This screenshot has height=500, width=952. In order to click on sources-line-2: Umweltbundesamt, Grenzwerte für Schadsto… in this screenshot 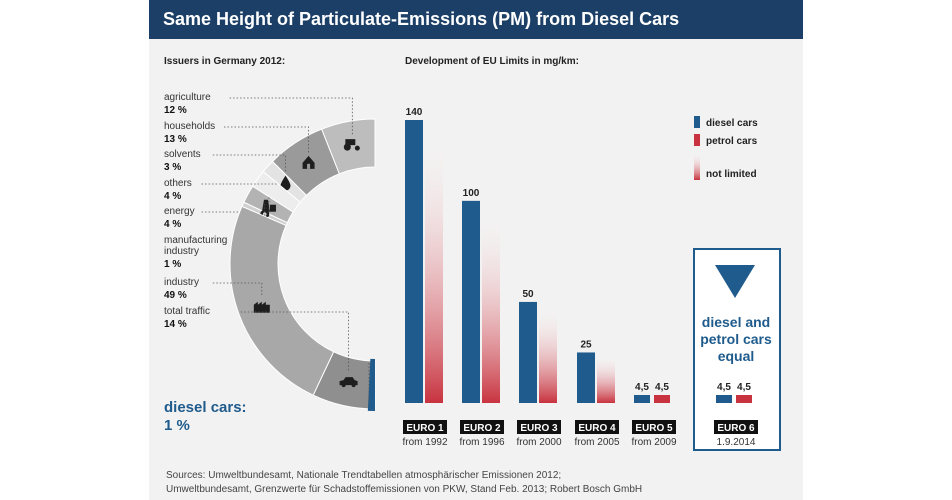, I will do `click(404, 489)`.